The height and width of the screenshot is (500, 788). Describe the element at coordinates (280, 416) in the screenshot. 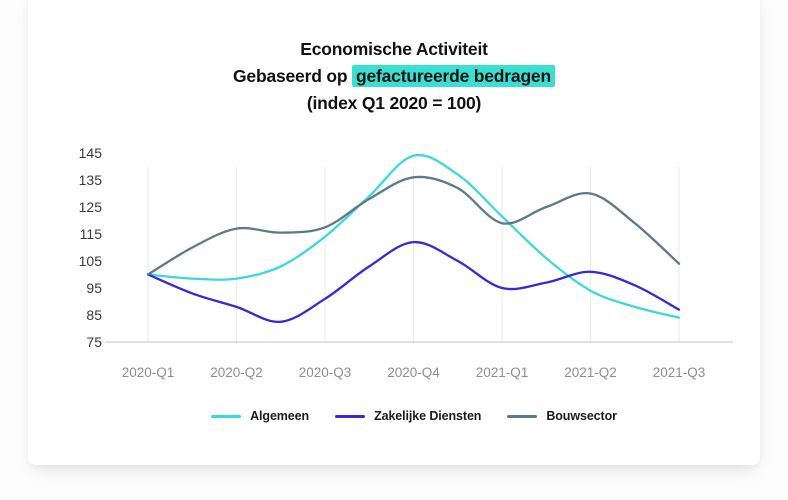

I see `legend-label: Algemeen` at that location.